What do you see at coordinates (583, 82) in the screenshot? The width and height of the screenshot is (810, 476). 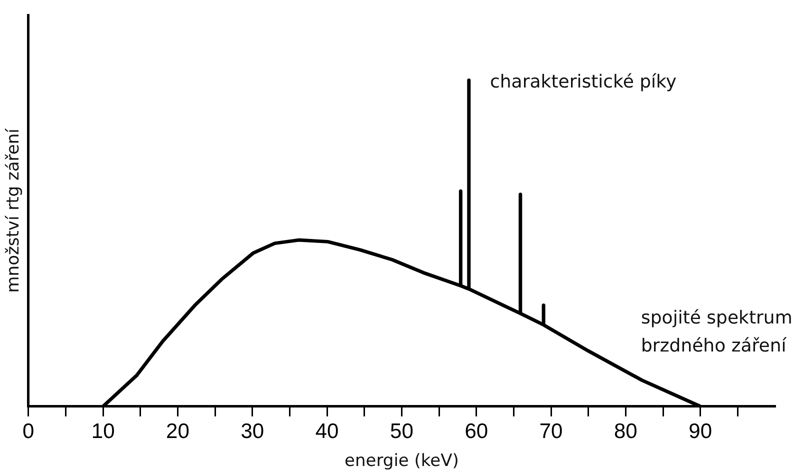 I see `annotation: charakteristické píky` at bounding box center [583, 82].